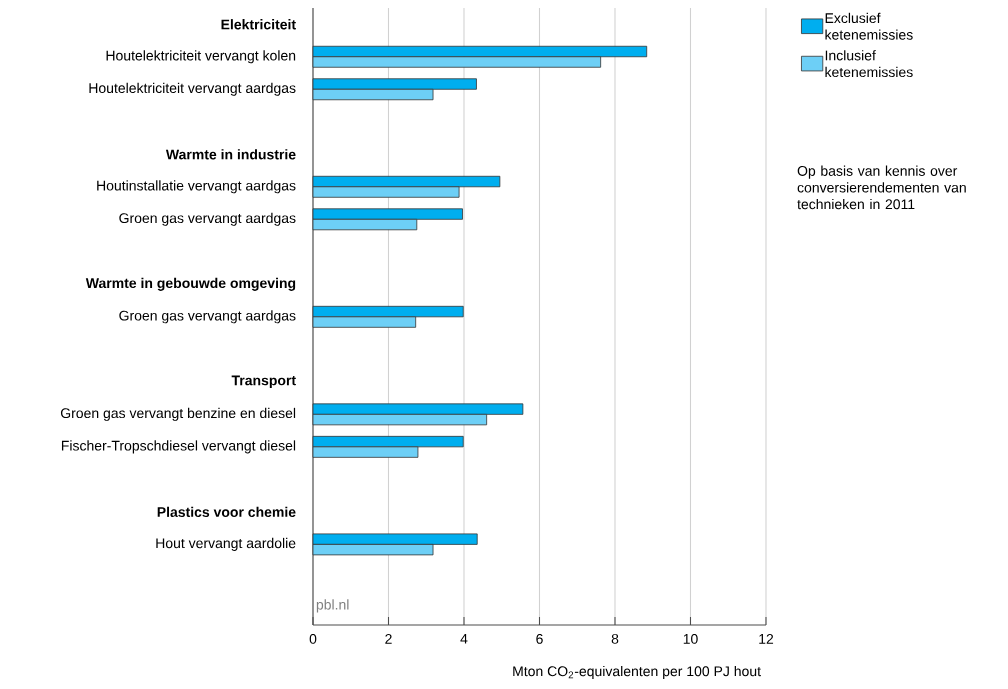 This screenshot has height=689, width=1008. What do you see at coordinates (332, 606) in the screenshot?
I see `text: pbl.nl` at bounding box center [332, 606].